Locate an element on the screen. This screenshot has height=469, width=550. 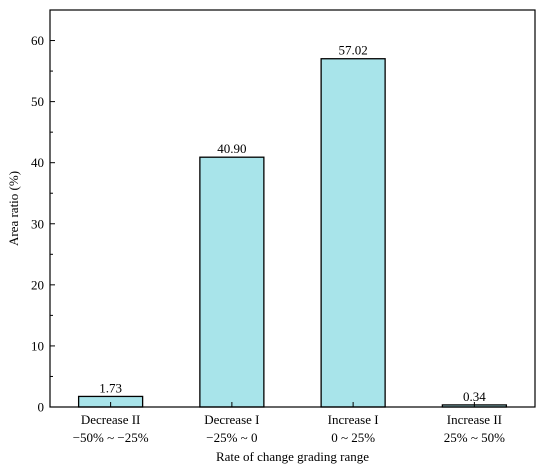
y-tick-label: 60 is located at coordinates (37, 40).